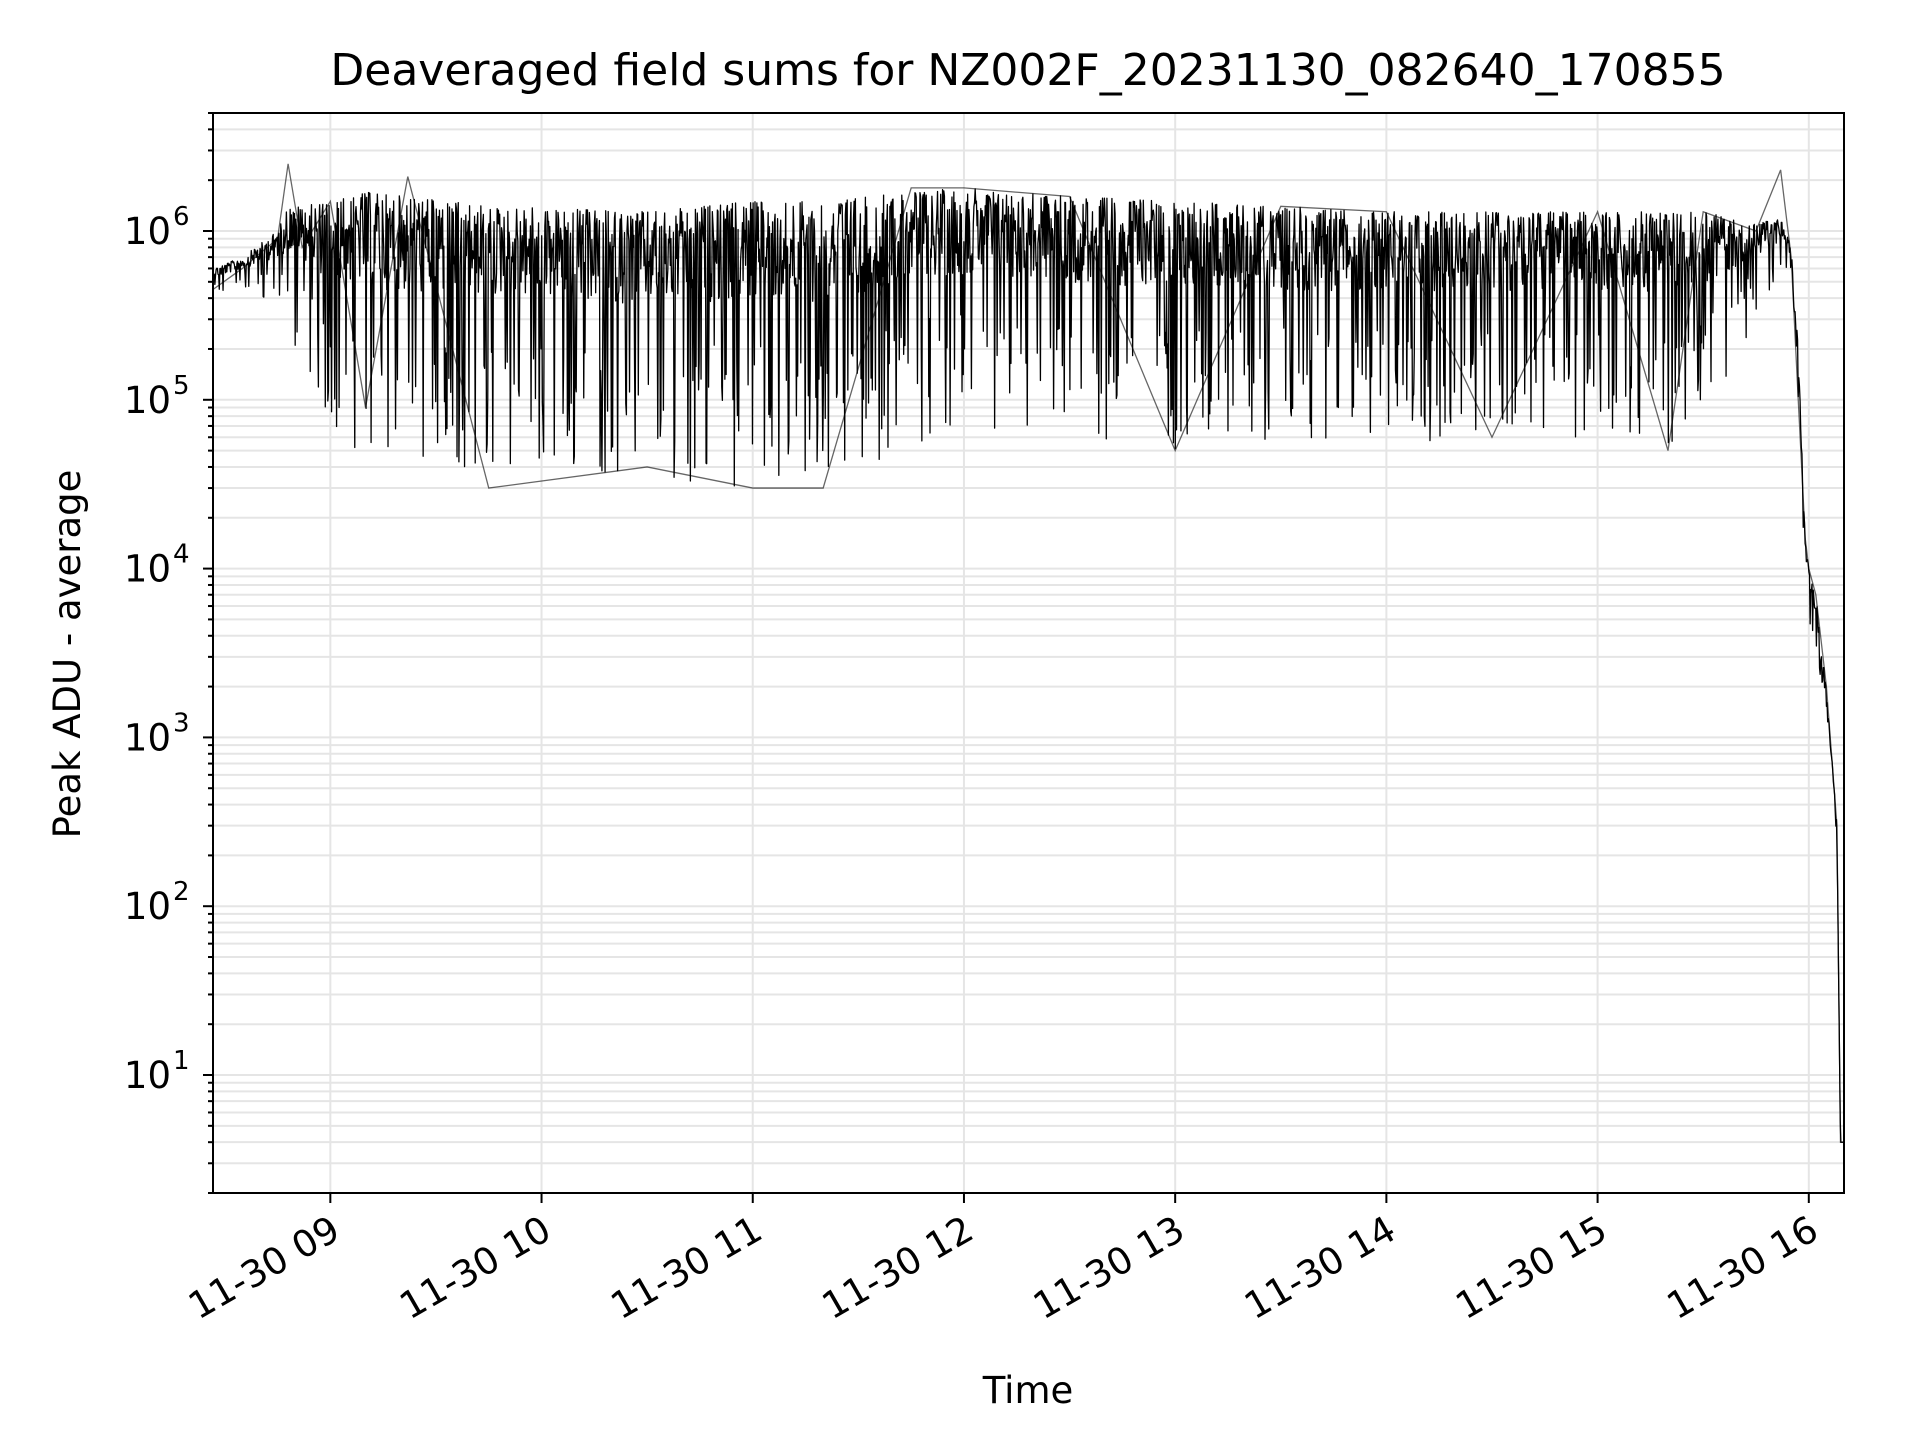 The image size is (1920, 1440). I want to click on y-tick-label-exponent: 4, so click(181, 555).